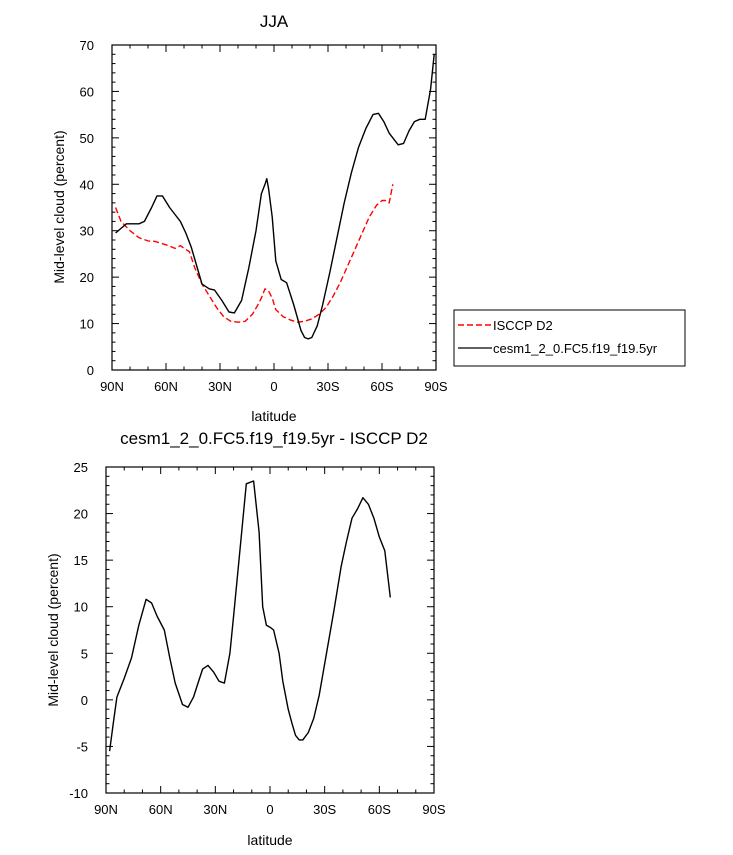 The width and height of the screenshot is (733, 855). Describe the element at coordinates (220, 386) in the screenshot. I see `top-x-tick-label: 30N` at that location.